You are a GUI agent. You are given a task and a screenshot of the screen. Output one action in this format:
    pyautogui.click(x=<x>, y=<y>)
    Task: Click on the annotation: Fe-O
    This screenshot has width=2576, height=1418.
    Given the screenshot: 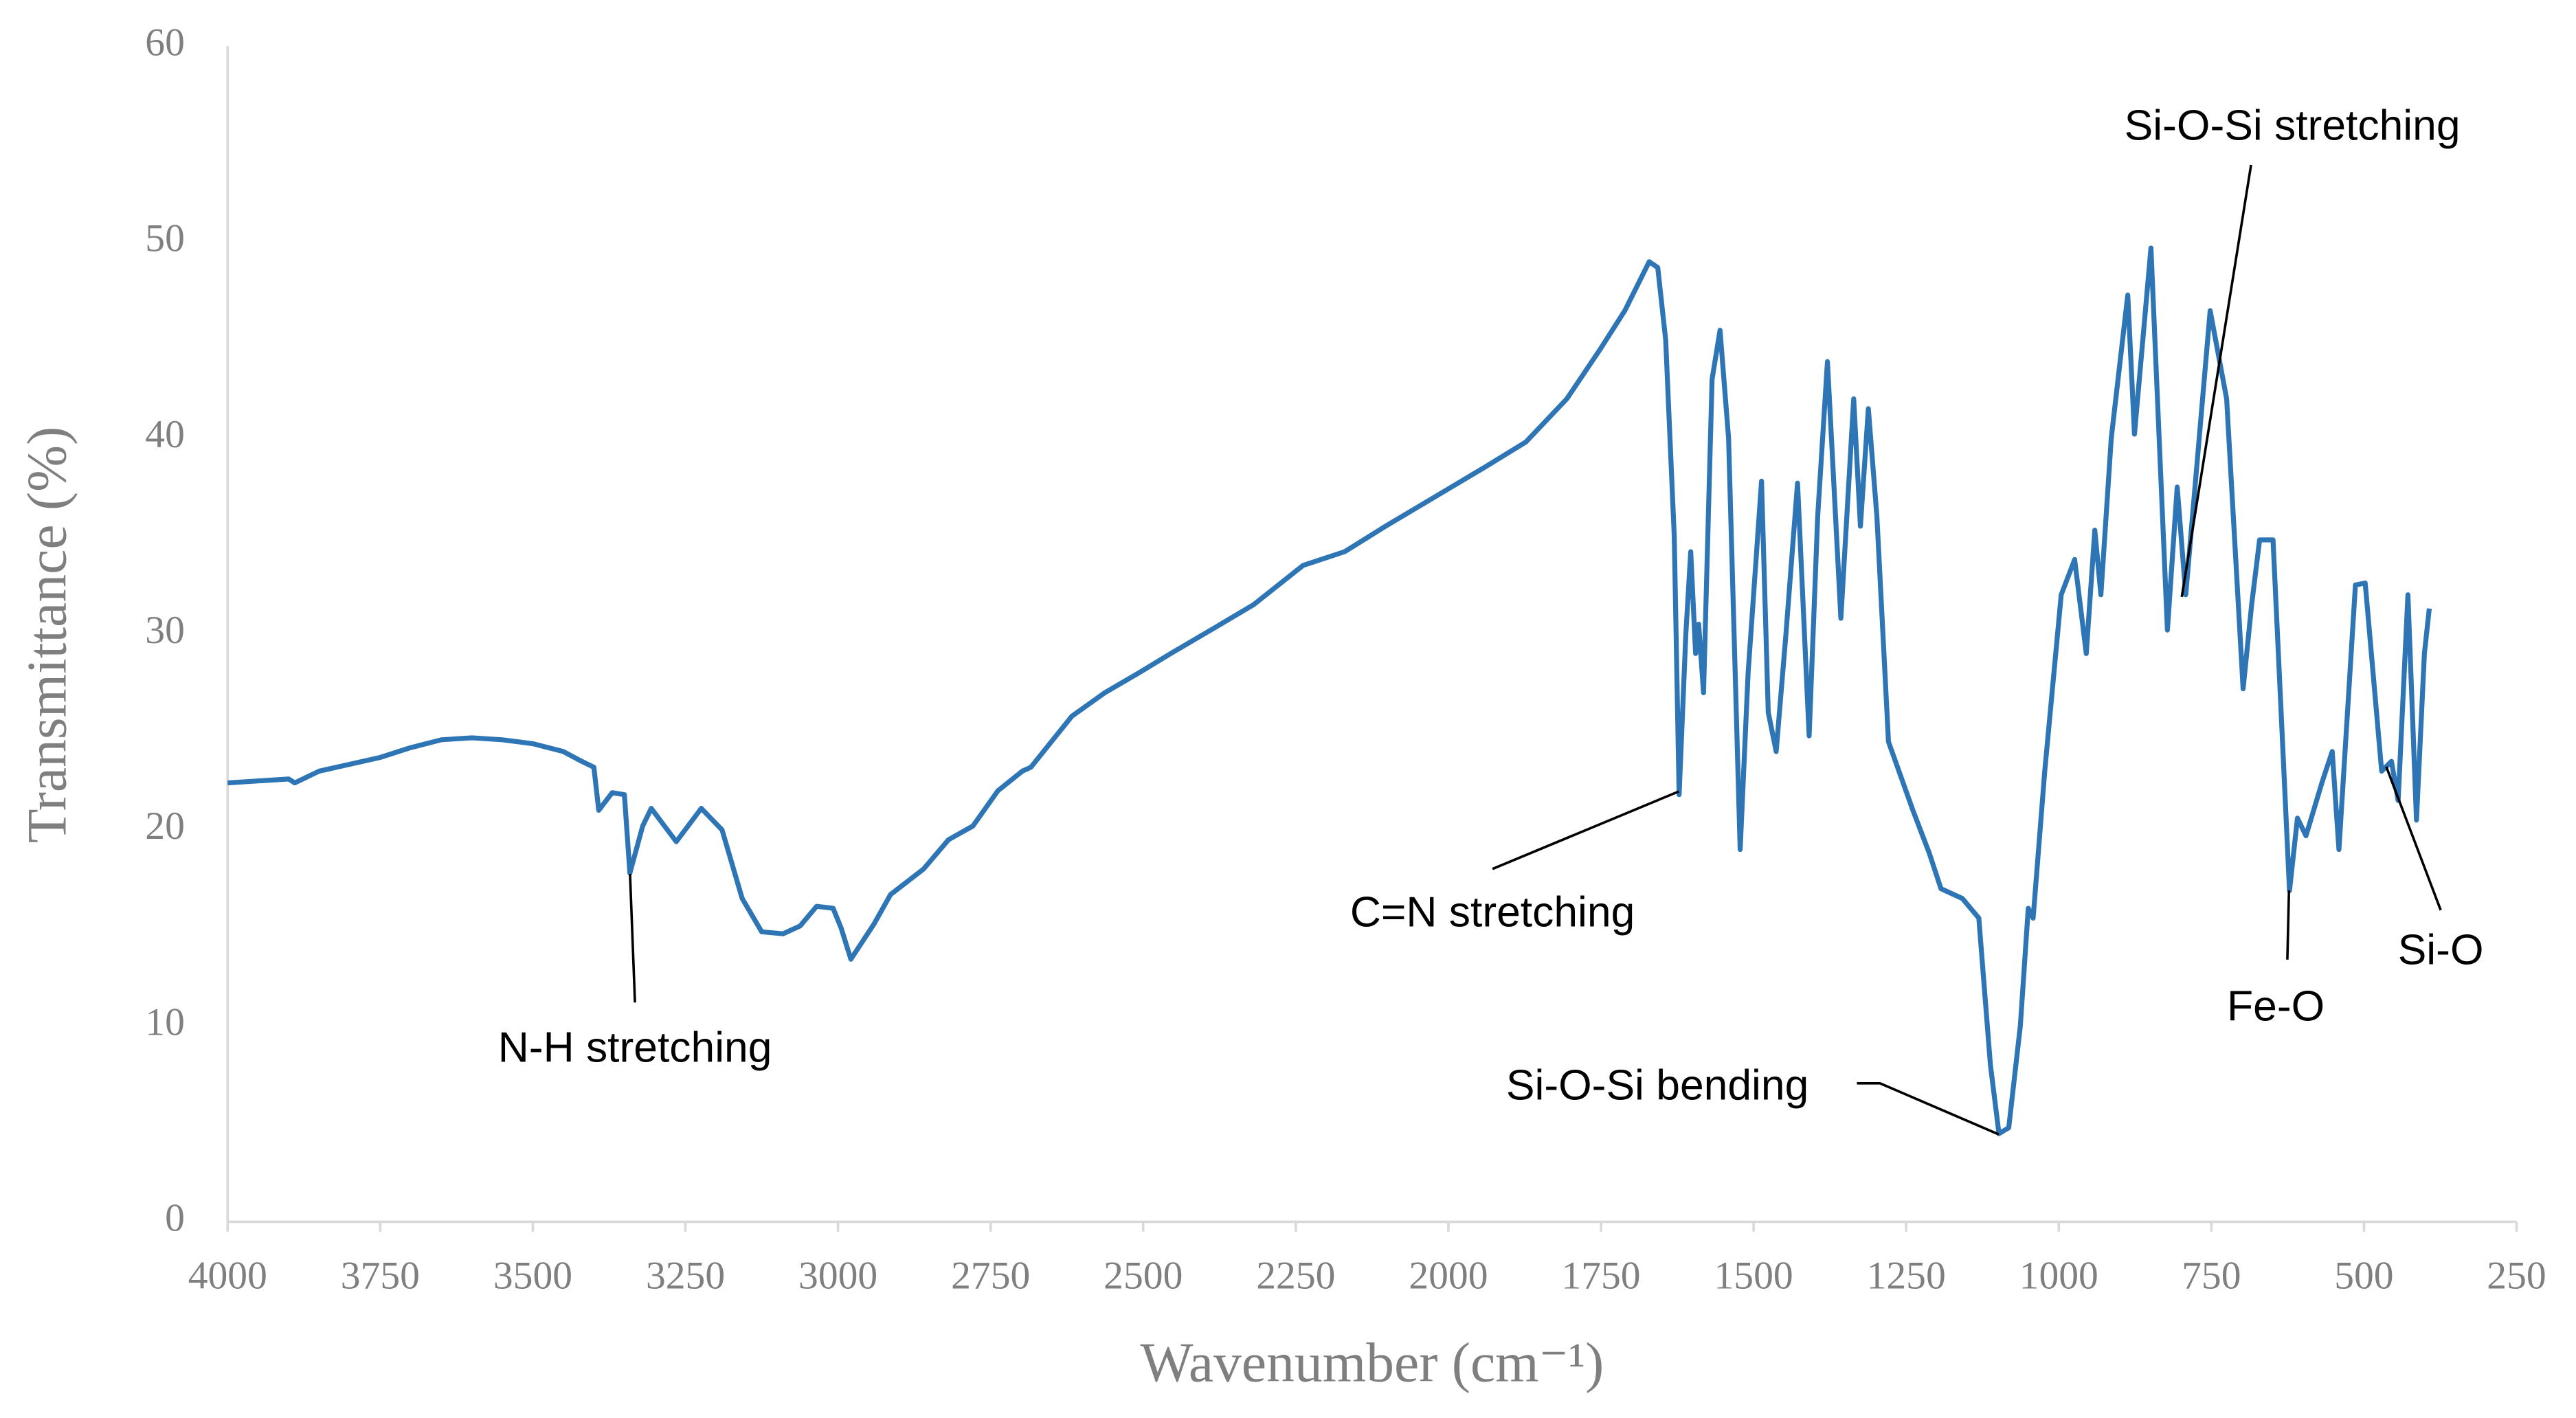 What is the action you would take?
    pyautogui.click(x=2276, y=1006)
    